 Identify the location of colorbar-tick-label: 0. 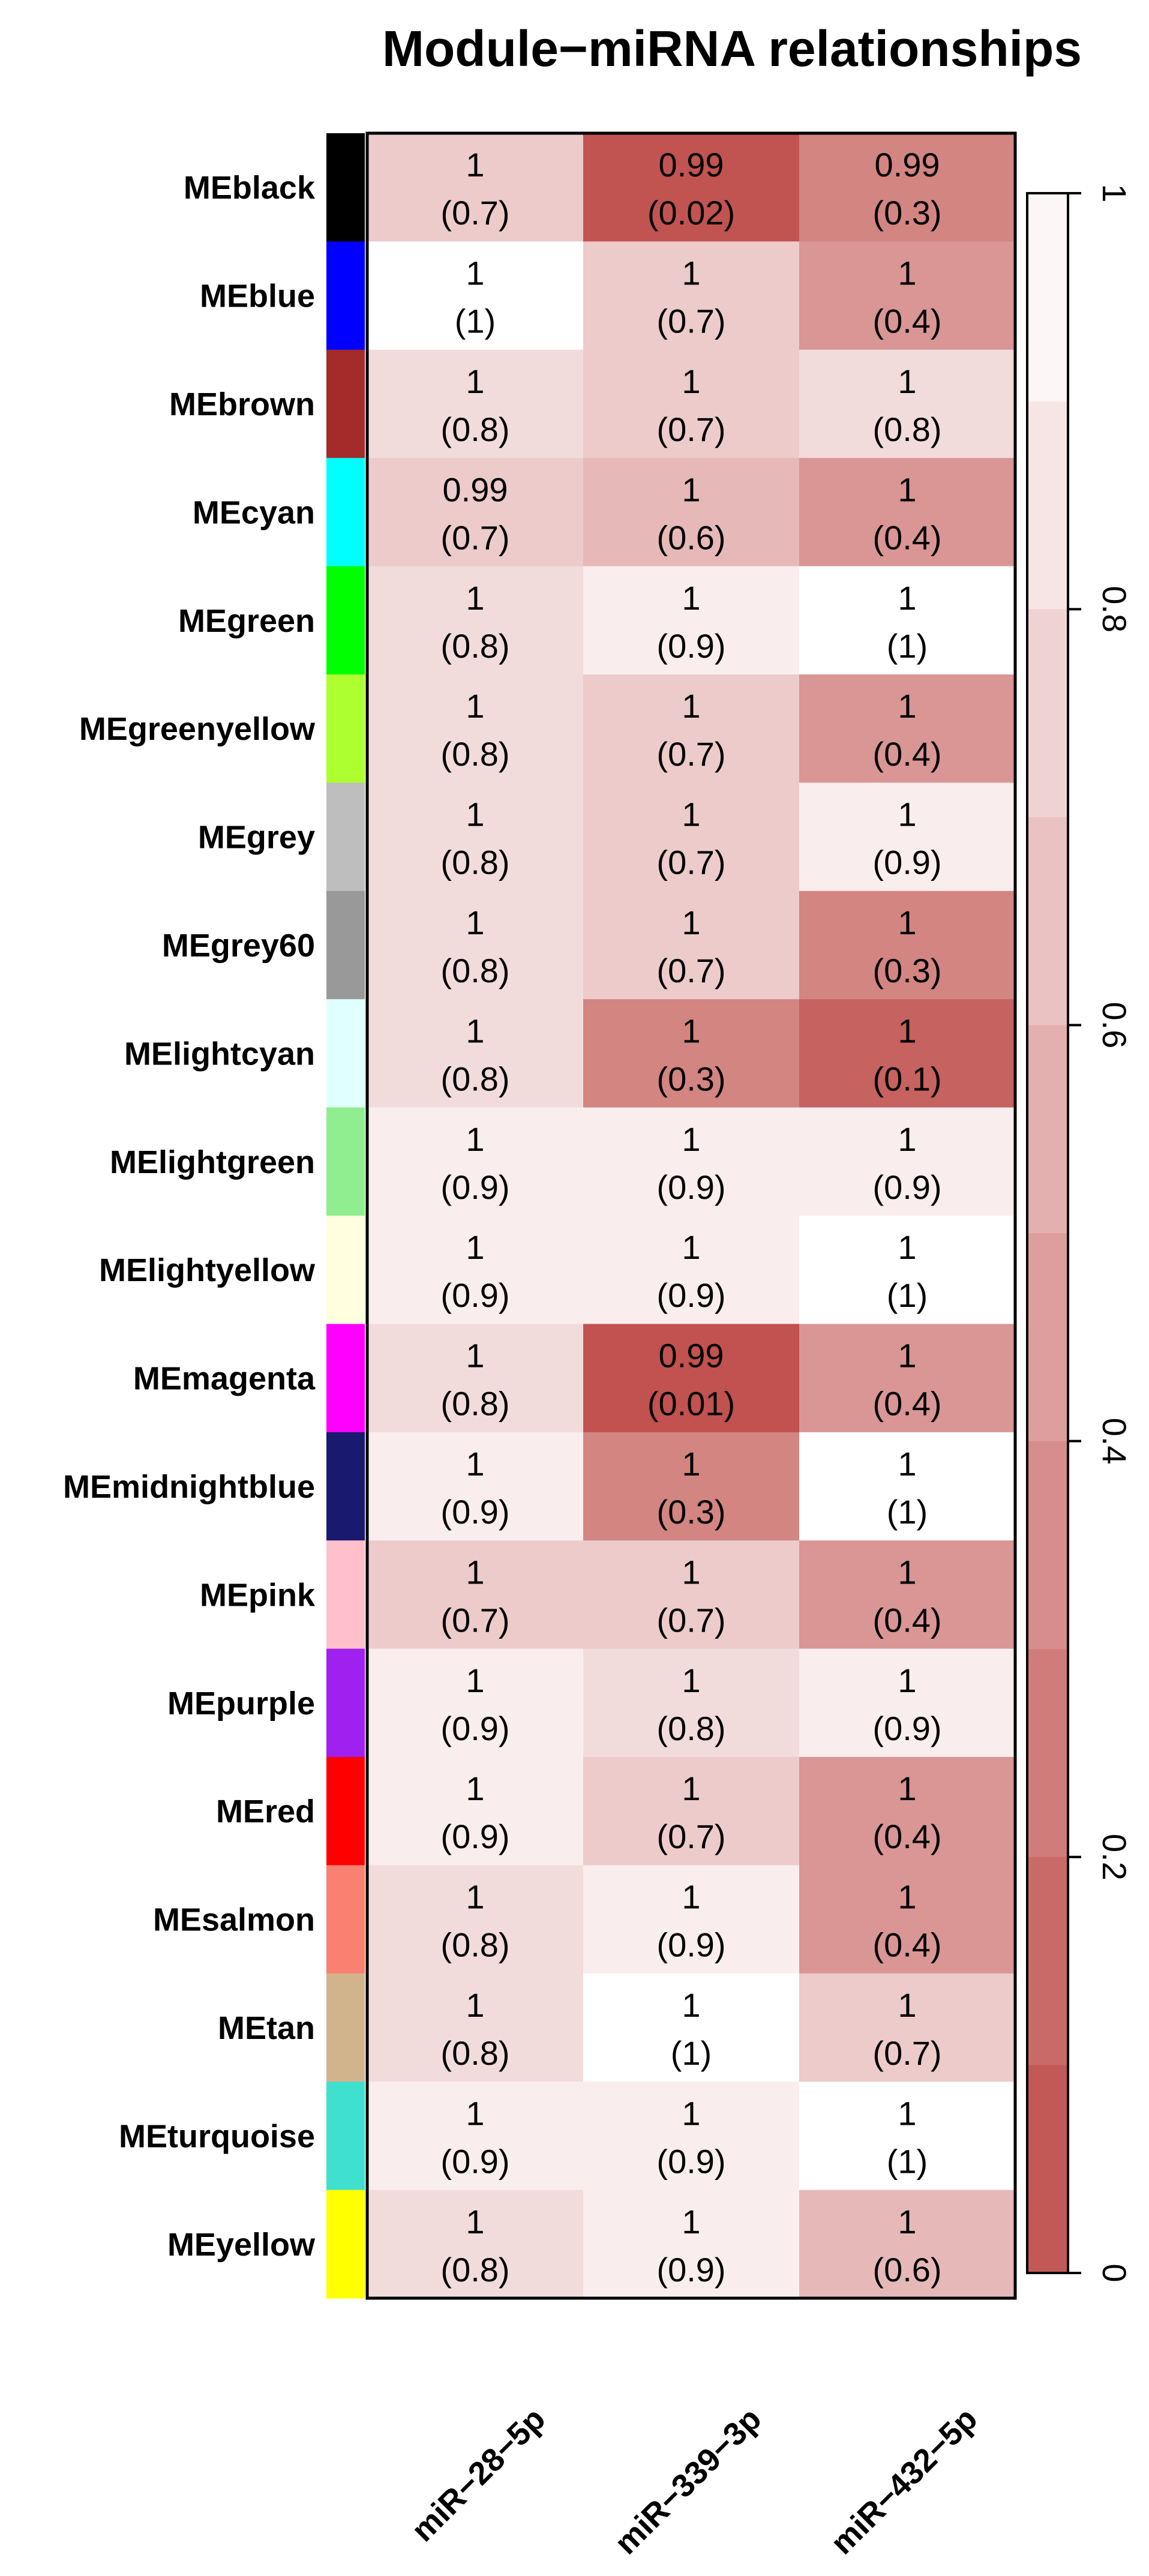
(1114, 2272).